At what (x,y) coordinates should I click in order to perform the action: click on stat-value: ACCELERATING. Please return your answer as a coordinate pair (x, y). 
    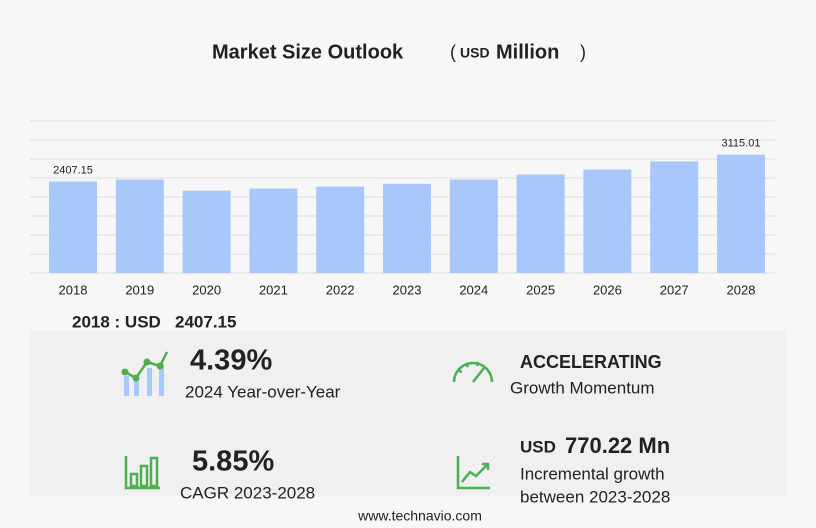
    Looking at the image, I should click on (591, 362).